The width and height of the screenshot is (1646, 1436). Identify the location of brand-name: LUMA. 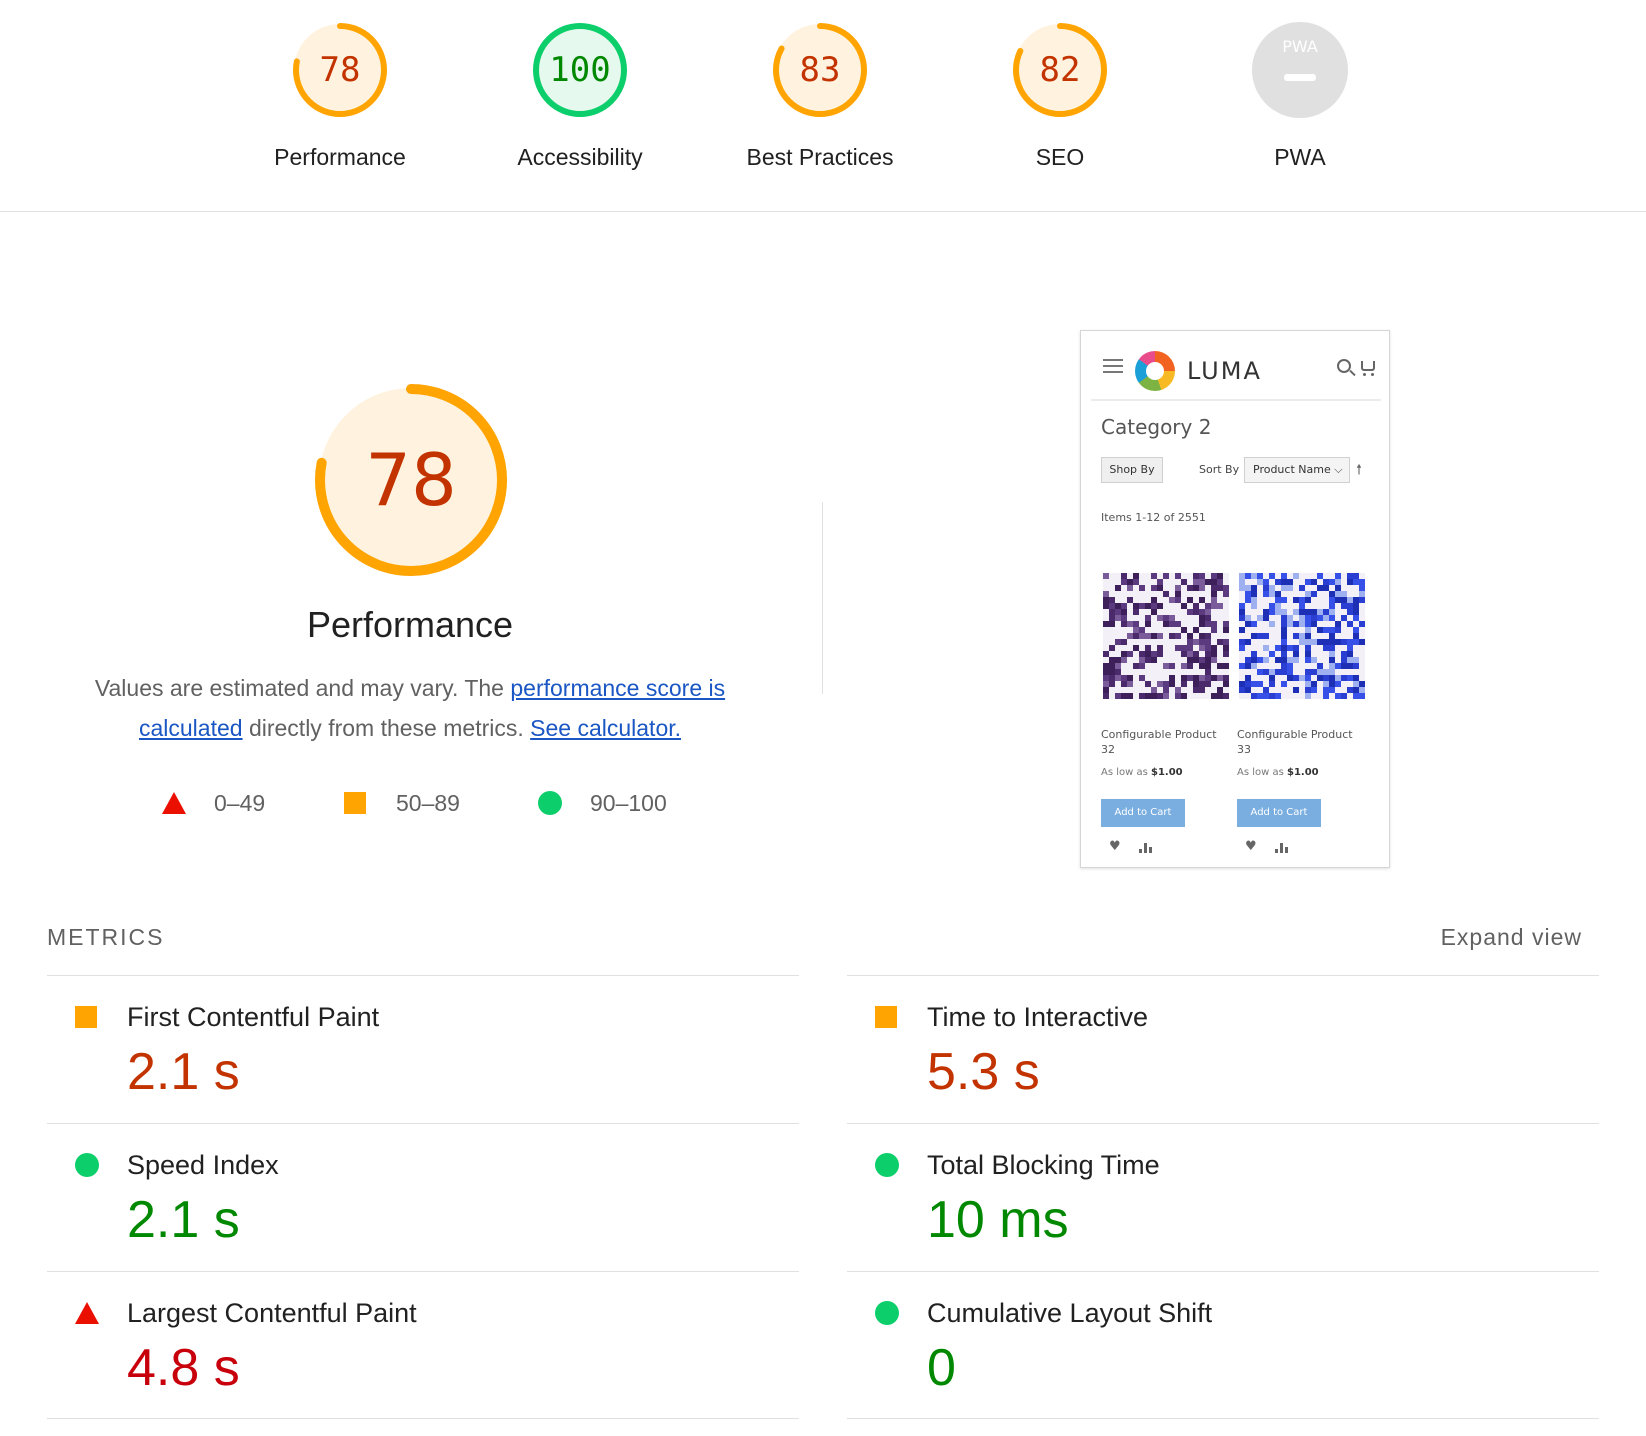
(1224, 371).